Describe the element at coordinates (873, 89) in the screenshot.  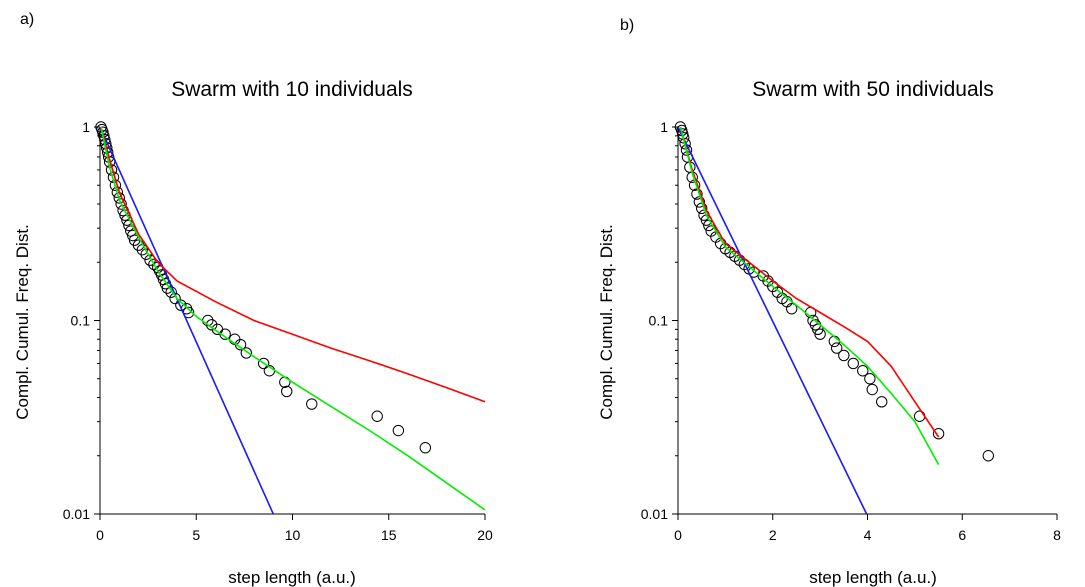
I see `chart-b-title: Swarm with 50 individuals` at that location.